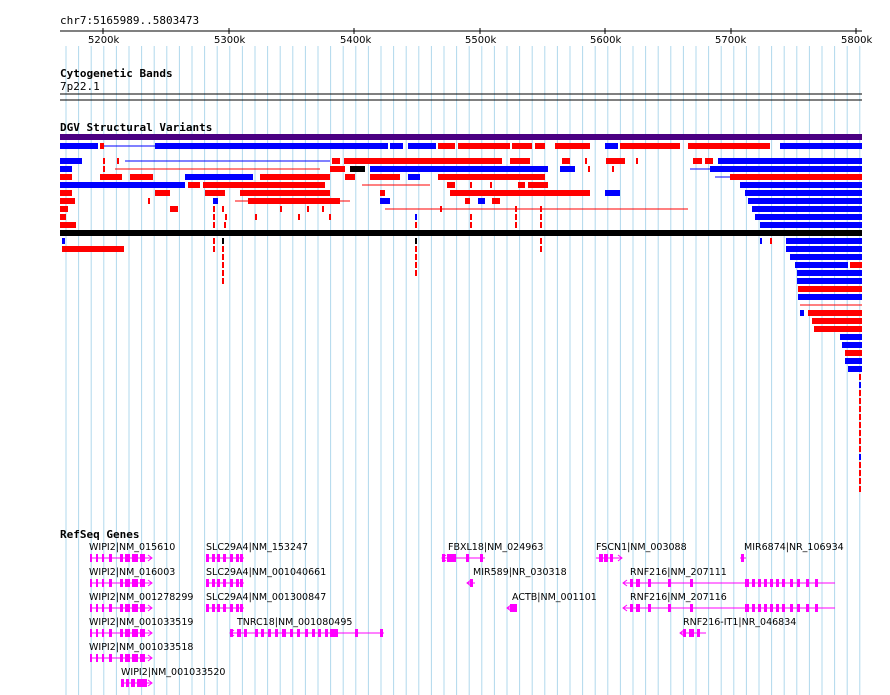  What do you see at coordinates (678, 597) in the screenshot?
I see `gene-label: RNF216|NM_207116` at bounding box center [678, 597].